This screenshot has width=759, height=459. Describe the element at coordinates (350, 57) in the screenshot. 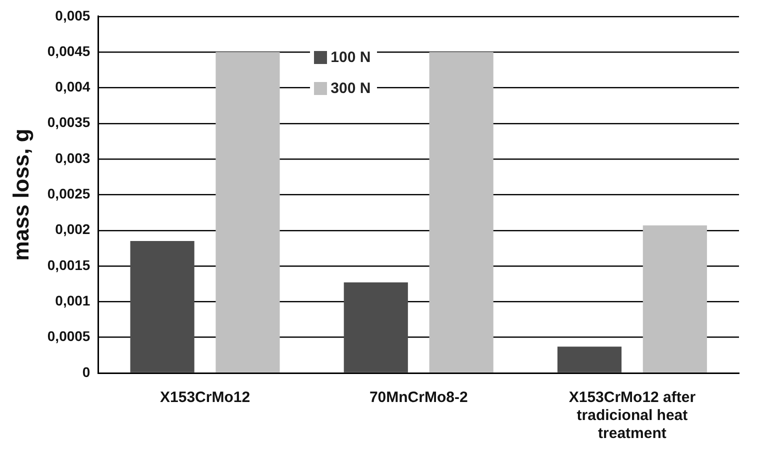

I see `legend-label: 100 N` at that location.